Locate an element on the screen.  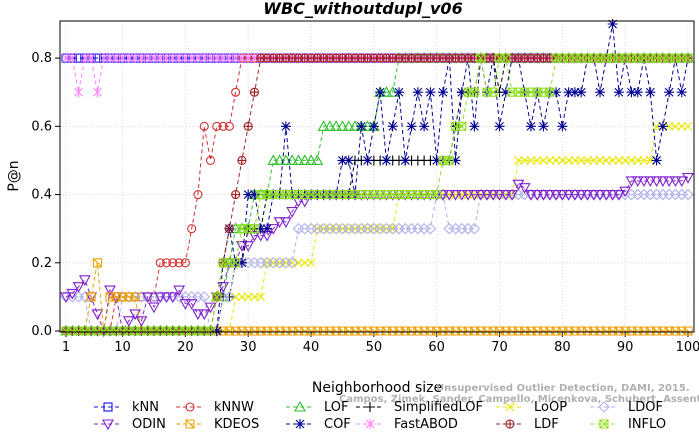
legend-item: LDF is located at coordinates (527, 424).